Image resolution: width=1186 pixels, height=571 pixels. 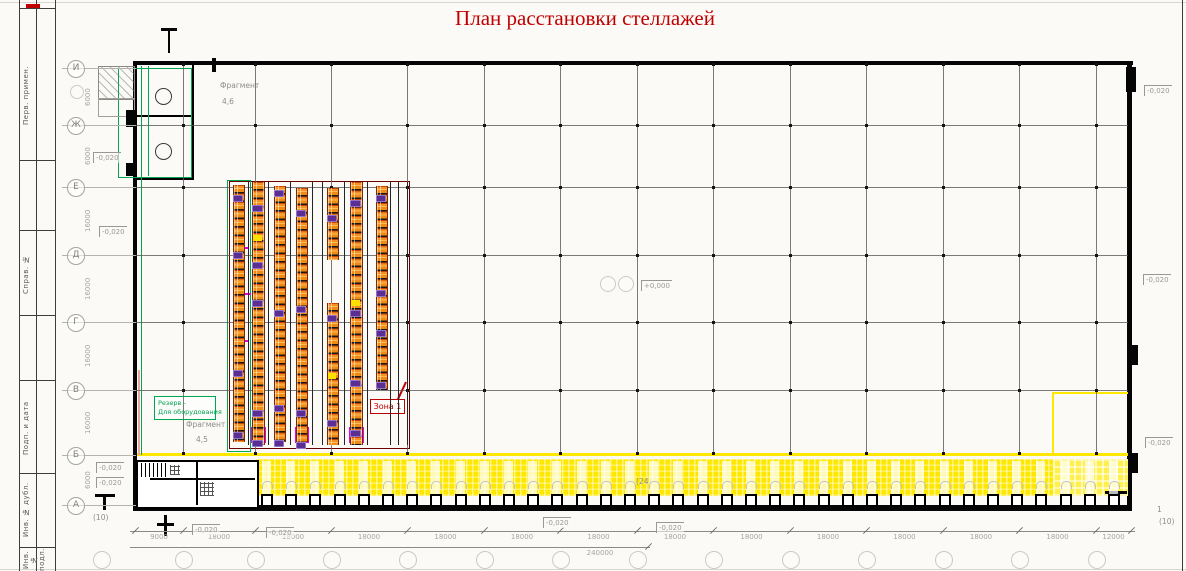 What do you see at coordinates (110, 482) in the screenshot?
I see `elevation-mark: -0,020` at bounding box center [110, 482].